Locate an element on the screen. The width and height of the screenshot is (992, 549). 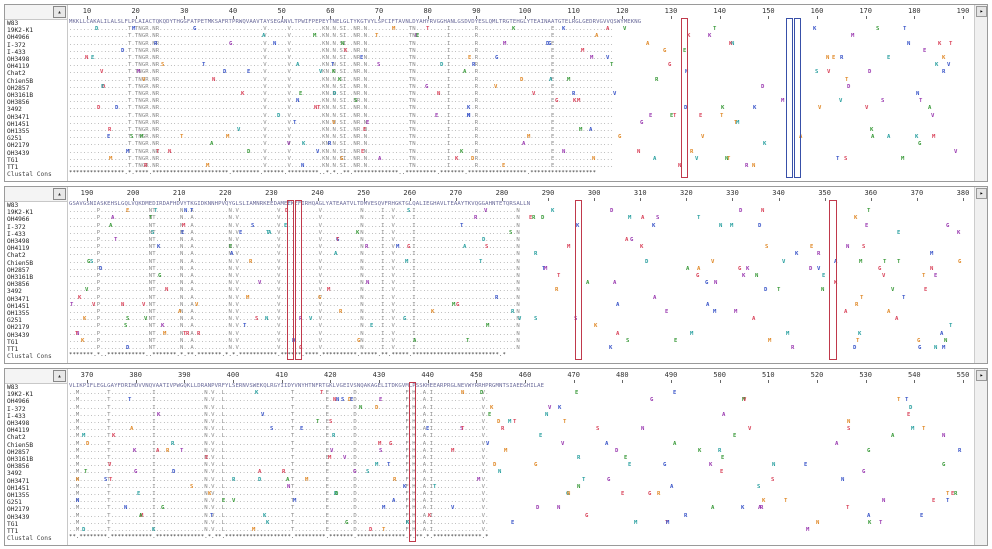
variant-residue: S is located at coordinates (257, 319).